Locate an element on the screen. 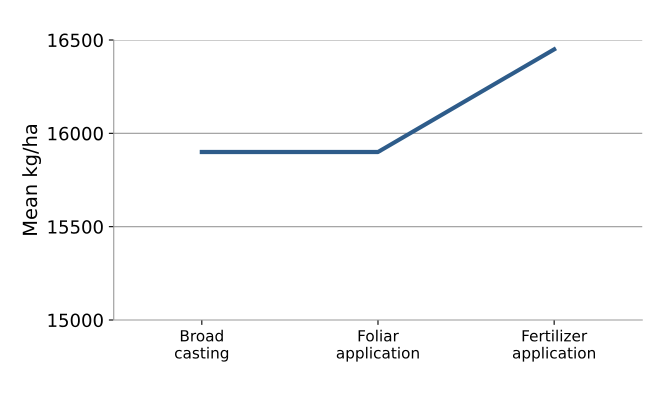  y-tick-label: 15000 is located at coordinates (75, 320).